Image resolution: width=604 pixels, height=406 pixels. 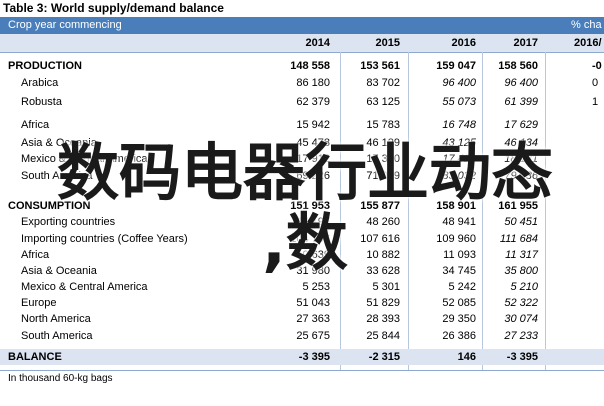 What do you see at coordinates (68, 222) in the screenshot?
I see `row-label: Exporting countries` at bounding box center [68, 222].